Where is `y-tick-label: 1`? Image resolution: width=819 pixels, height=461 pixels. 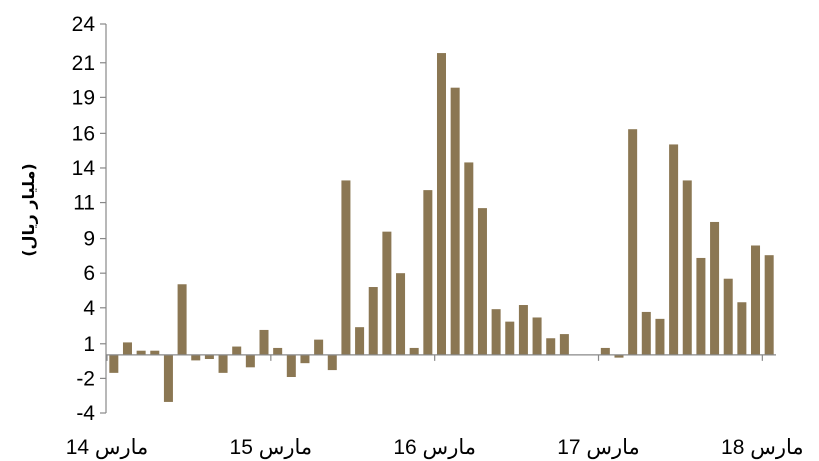
y-tick-label: 1 is located at coordinates (89, 344).